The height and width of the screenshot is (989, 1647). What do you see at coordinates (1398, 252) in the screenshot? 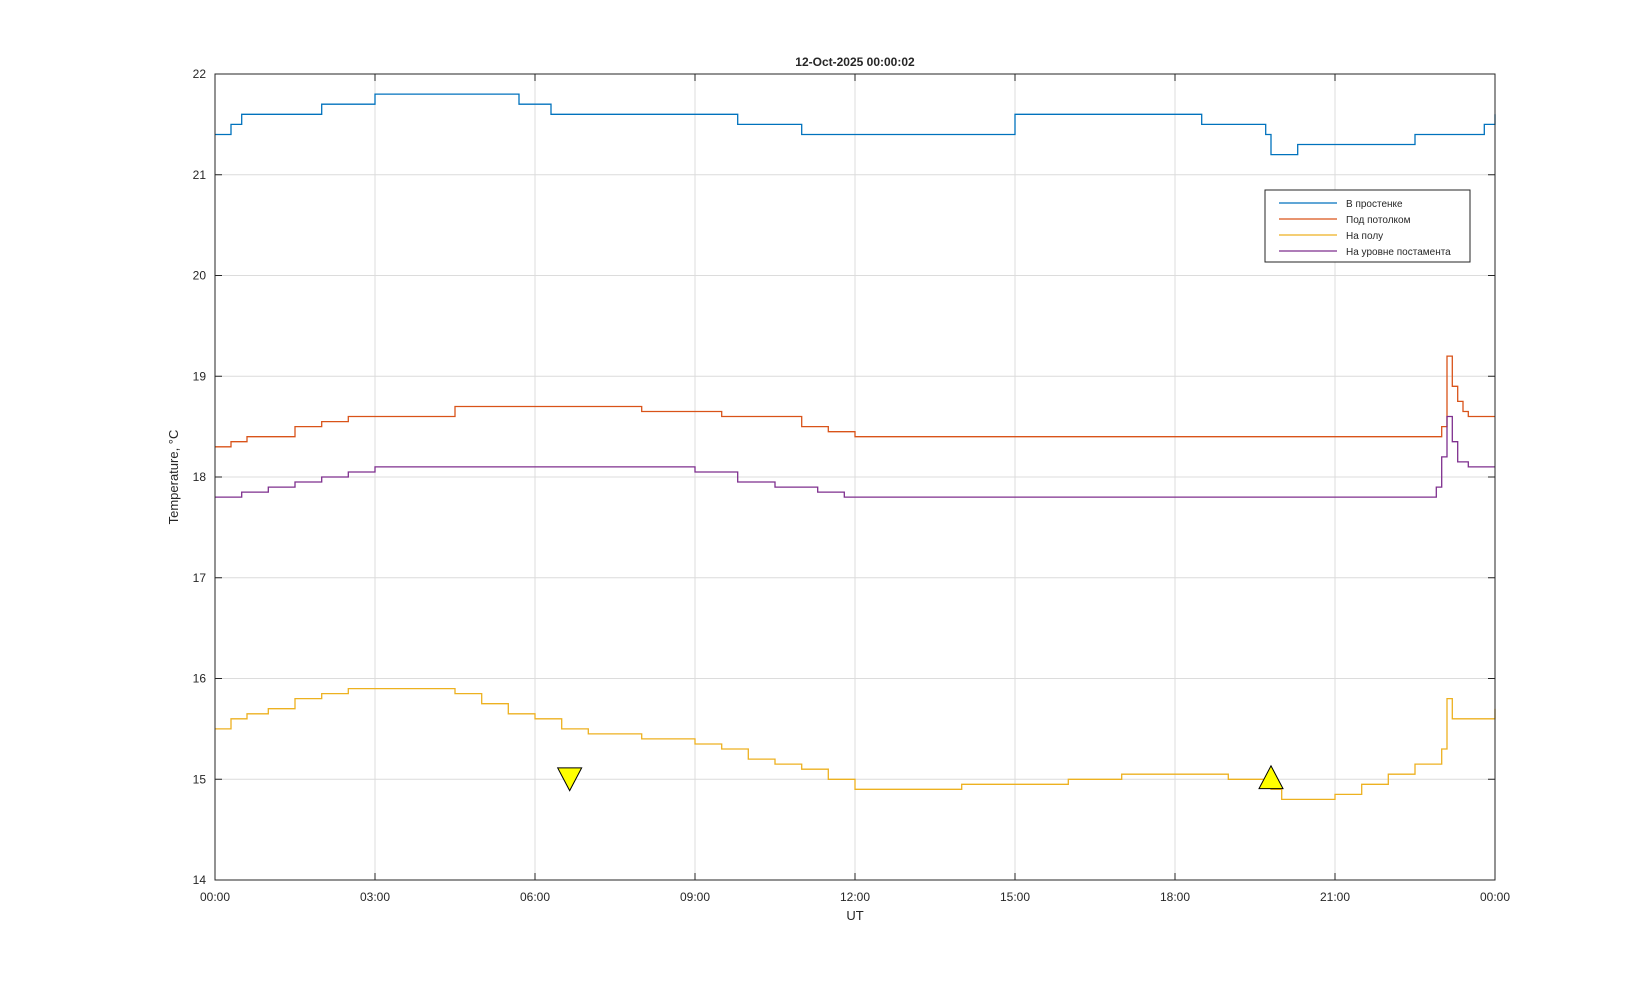
I see `legend-entry: На уровне постамента` at bounding box center [1398, 252].